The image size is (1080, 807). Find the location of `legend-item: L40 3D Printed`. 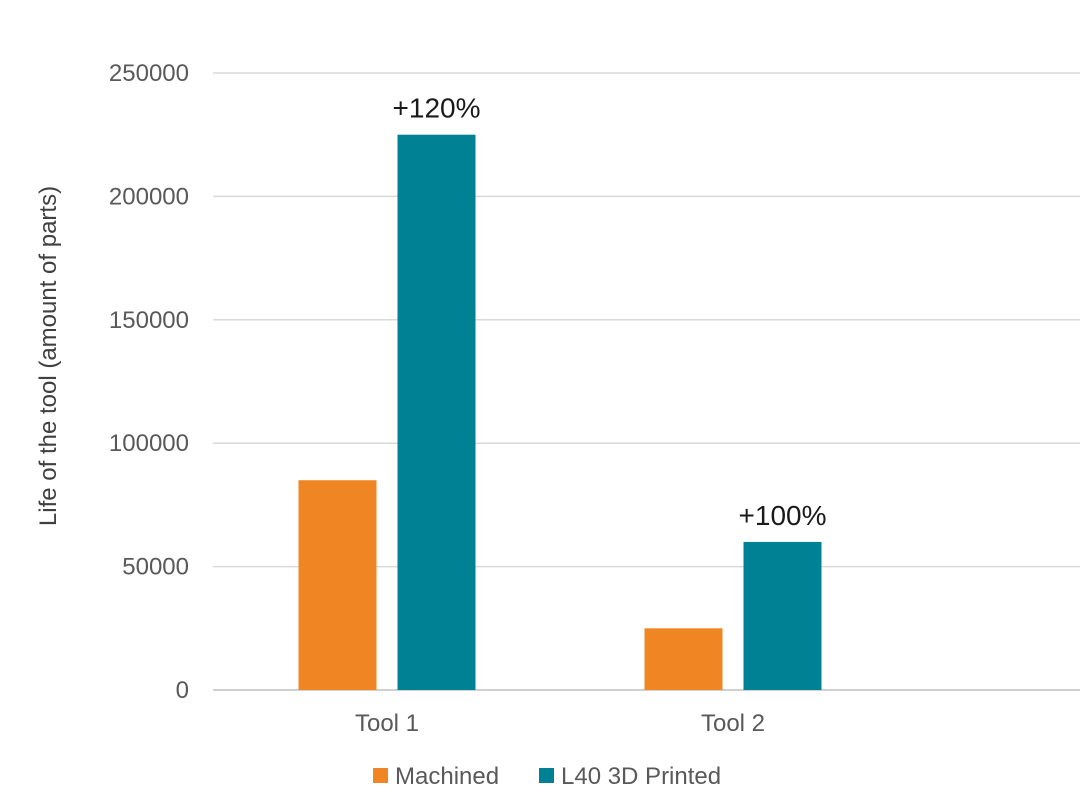

legend-item: L40 3D Printed is located at coordinates (630, 776).